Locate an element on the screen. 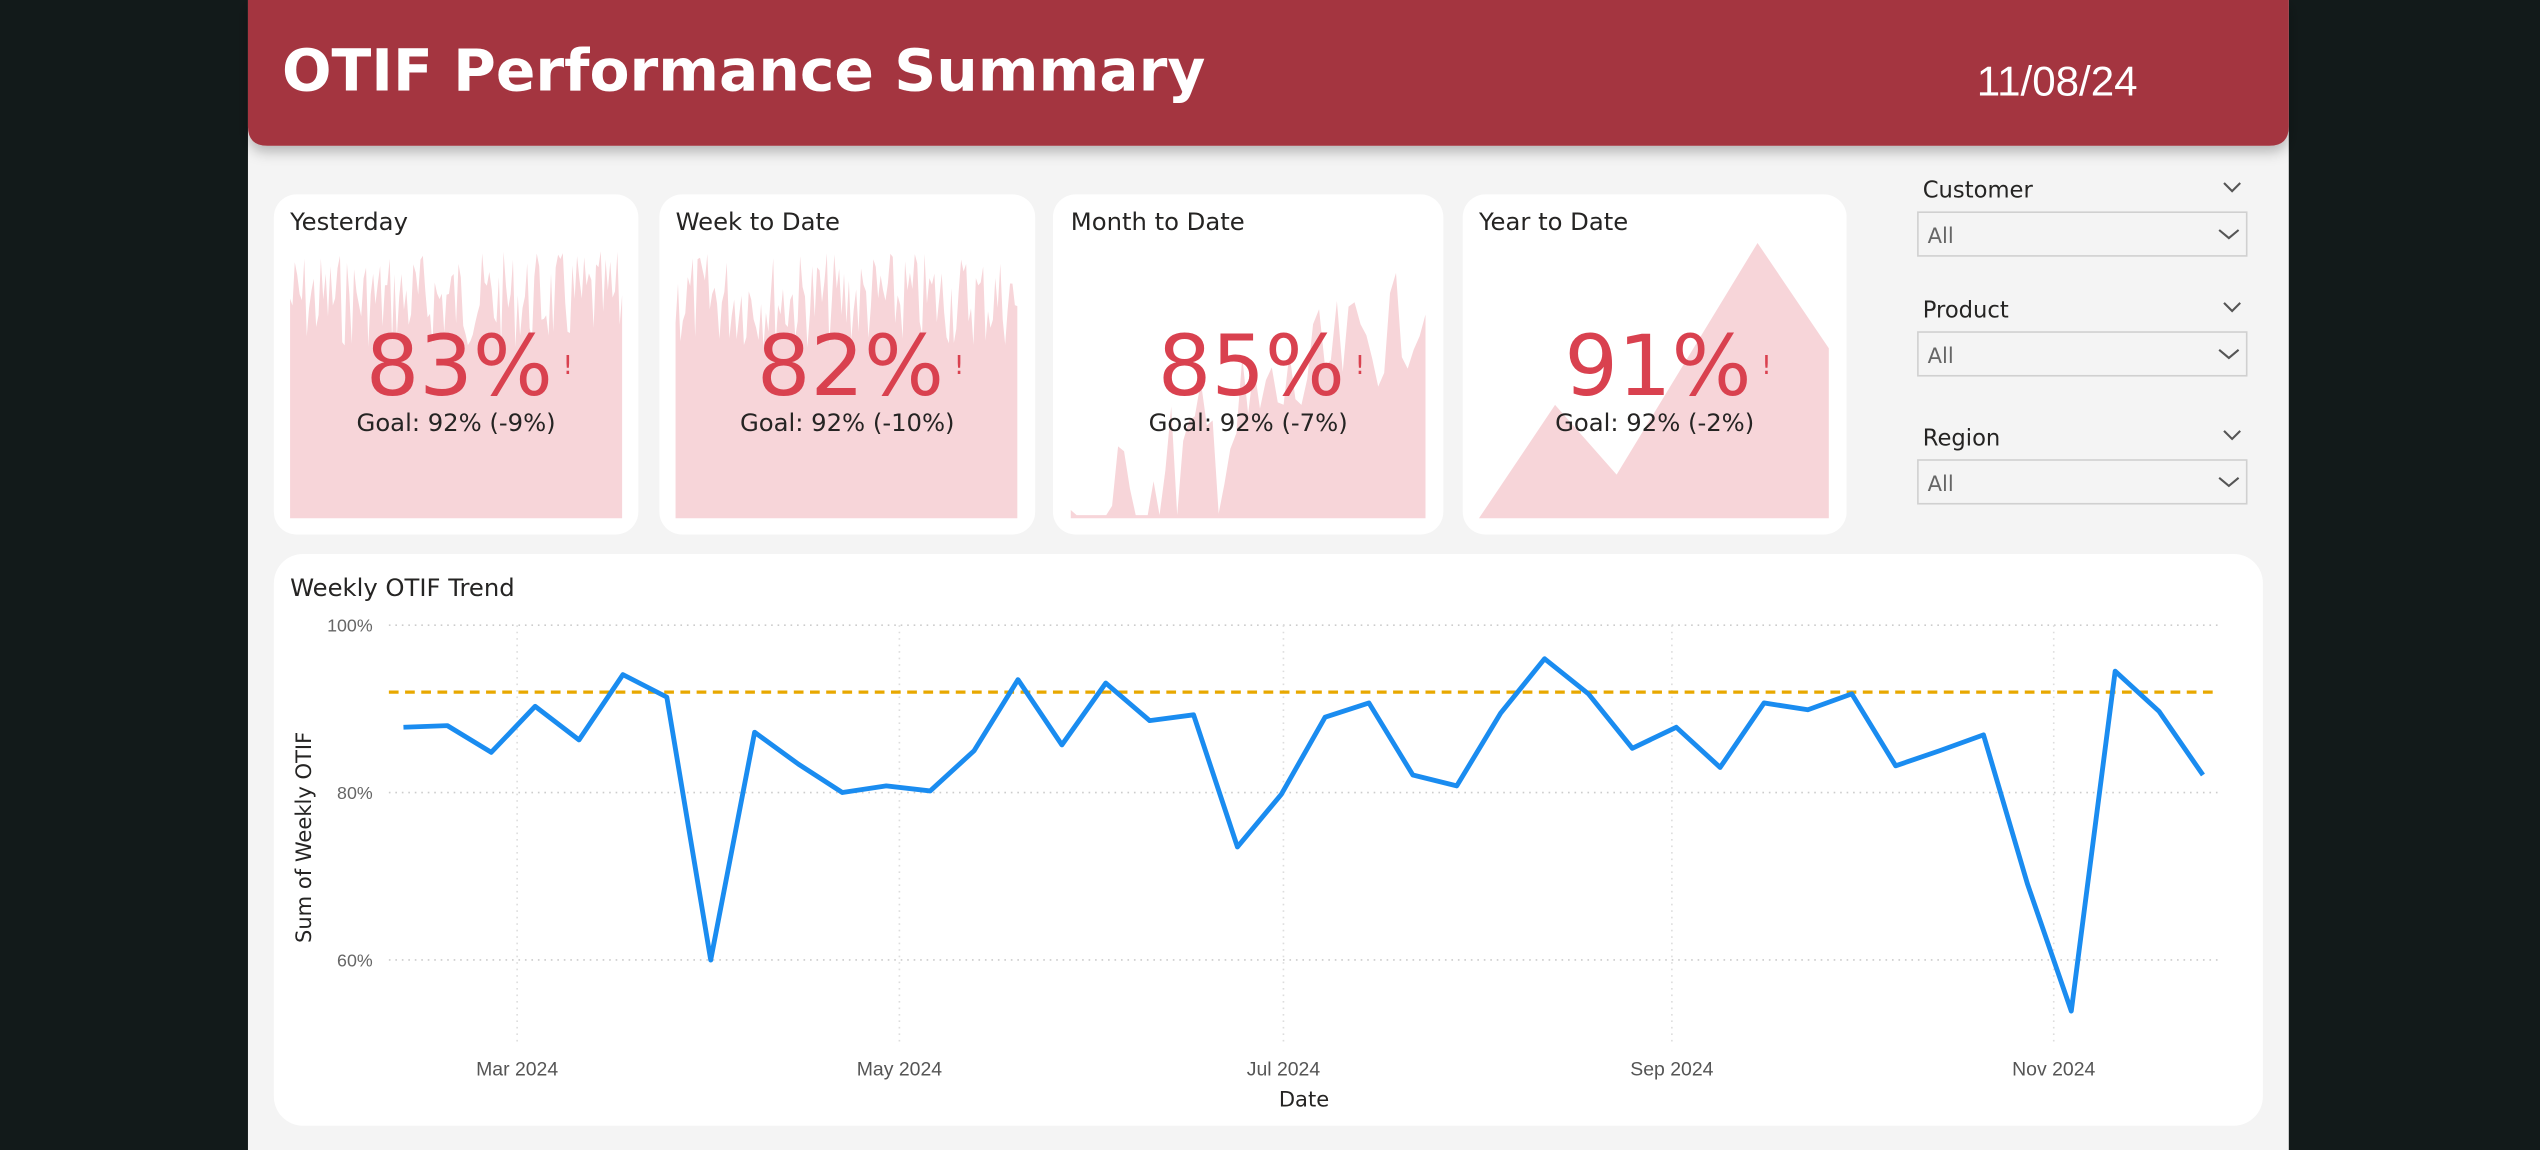 The width and height of the screenshot is (2540, 1150). header-bar is located at coordinates (1268, 73).